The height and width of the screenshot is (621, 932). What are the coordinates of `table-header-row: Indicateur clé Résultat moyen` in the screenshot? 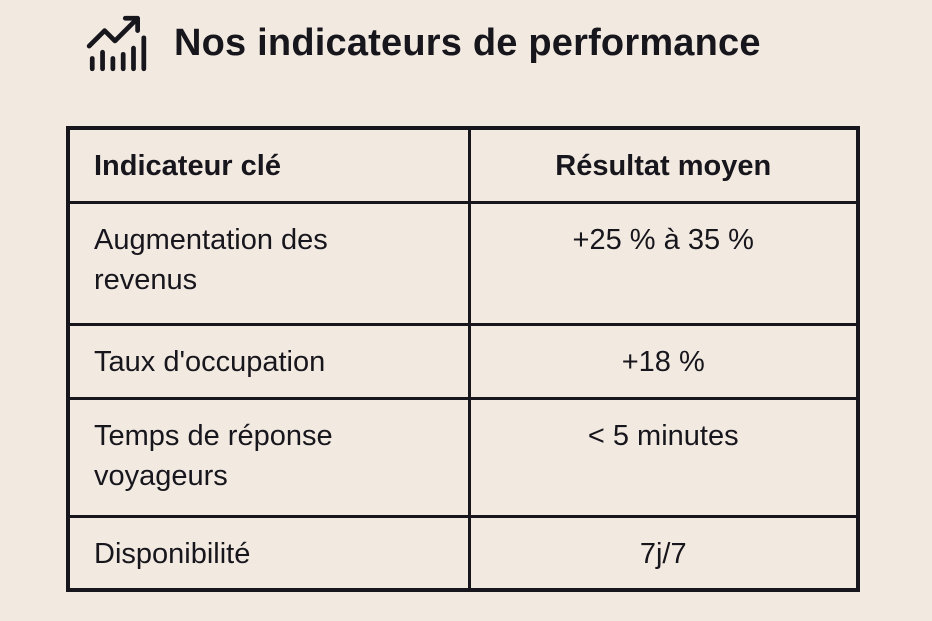 It's located at (463, 165).